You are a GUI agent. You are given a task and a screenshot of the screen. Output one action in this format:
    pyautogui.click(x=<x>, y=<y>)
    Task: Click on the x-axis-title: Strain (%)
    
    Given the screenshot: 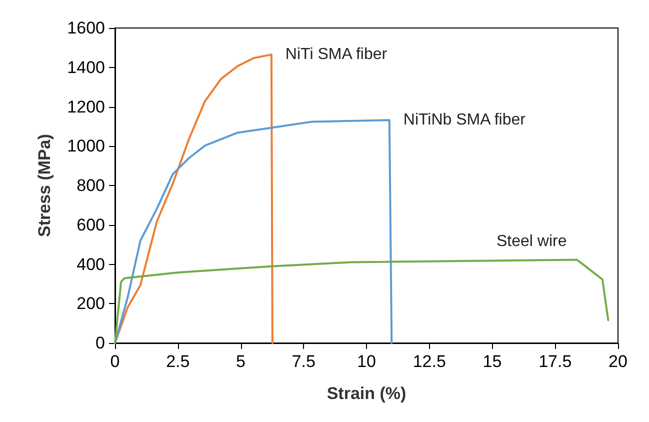 What is the action you would take?
    pyautogui.click(x=366, y=393)
    